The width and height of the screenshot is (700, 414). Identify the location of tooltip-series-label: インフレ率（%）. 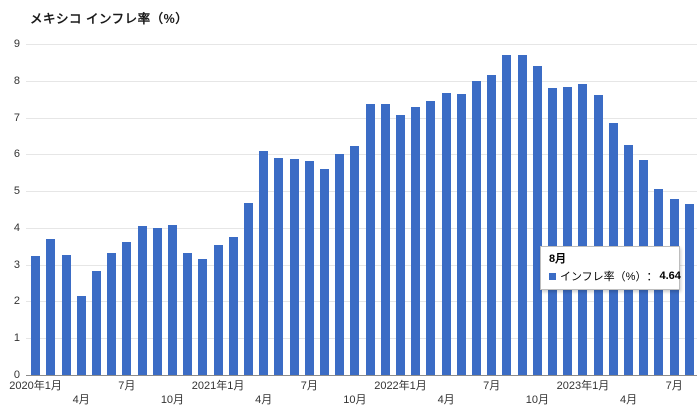
(603, 277).